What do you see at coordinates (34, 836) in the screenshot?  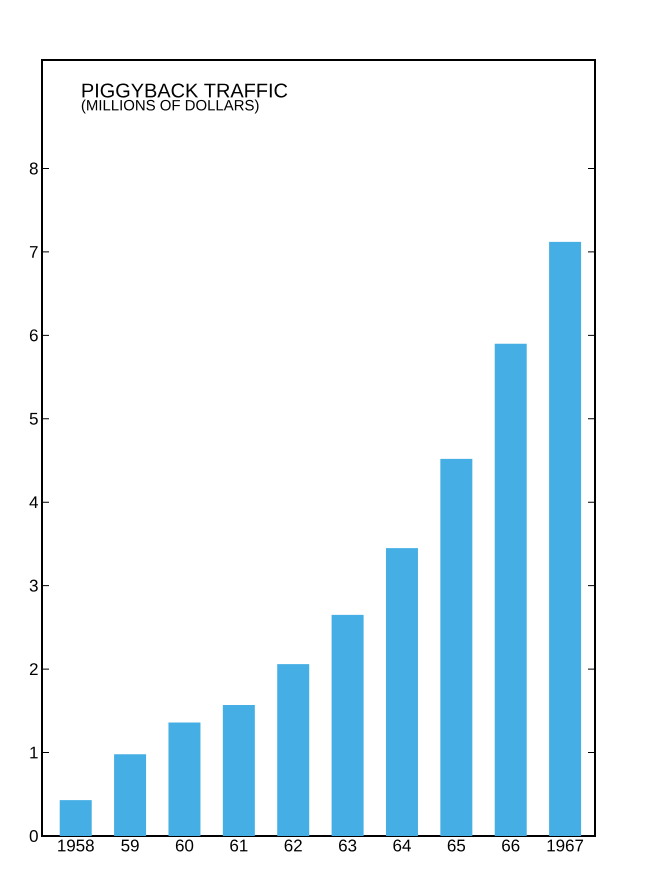 I see `y-tick-label: 0` at bounding box center [34, 836].